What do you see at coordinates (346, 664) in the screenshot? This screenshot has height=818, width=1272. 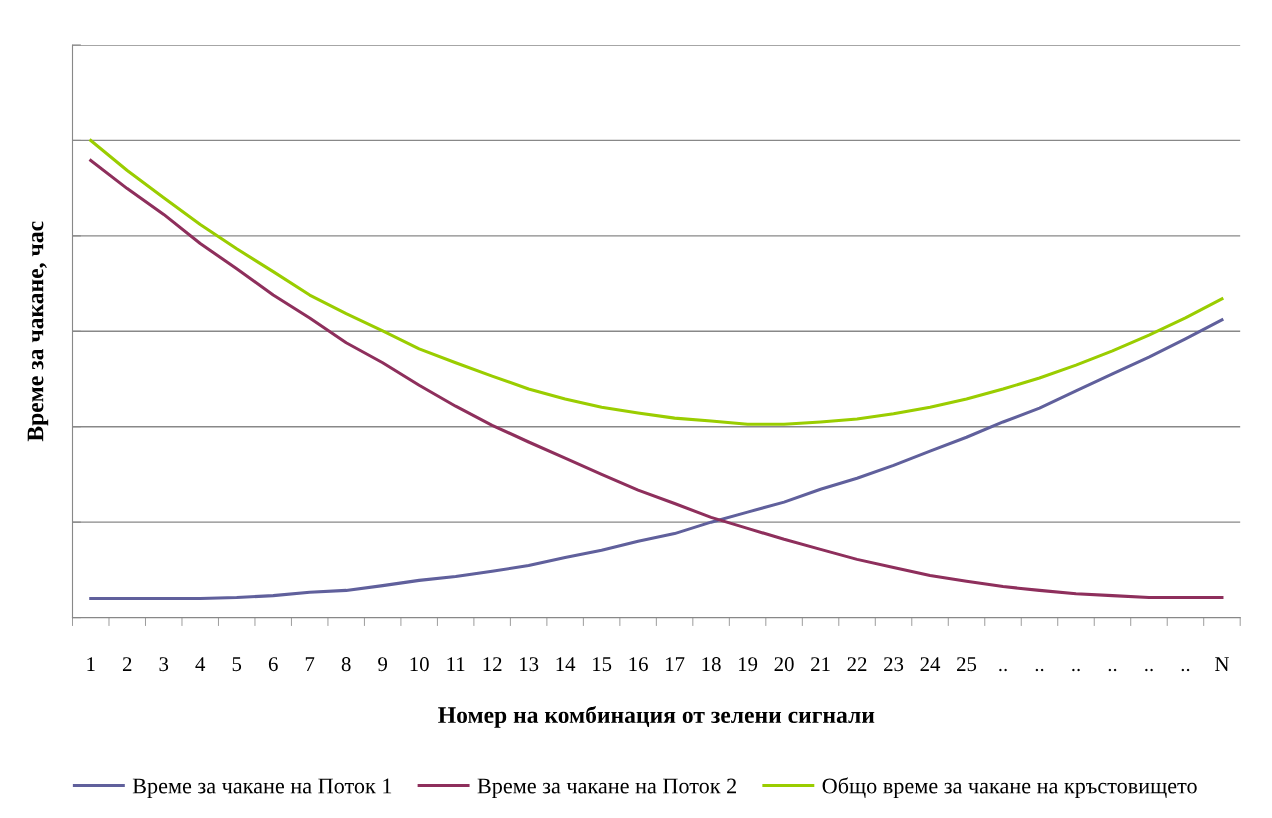 I see `x-tick-label: 8` at bounding box center [346, 664].